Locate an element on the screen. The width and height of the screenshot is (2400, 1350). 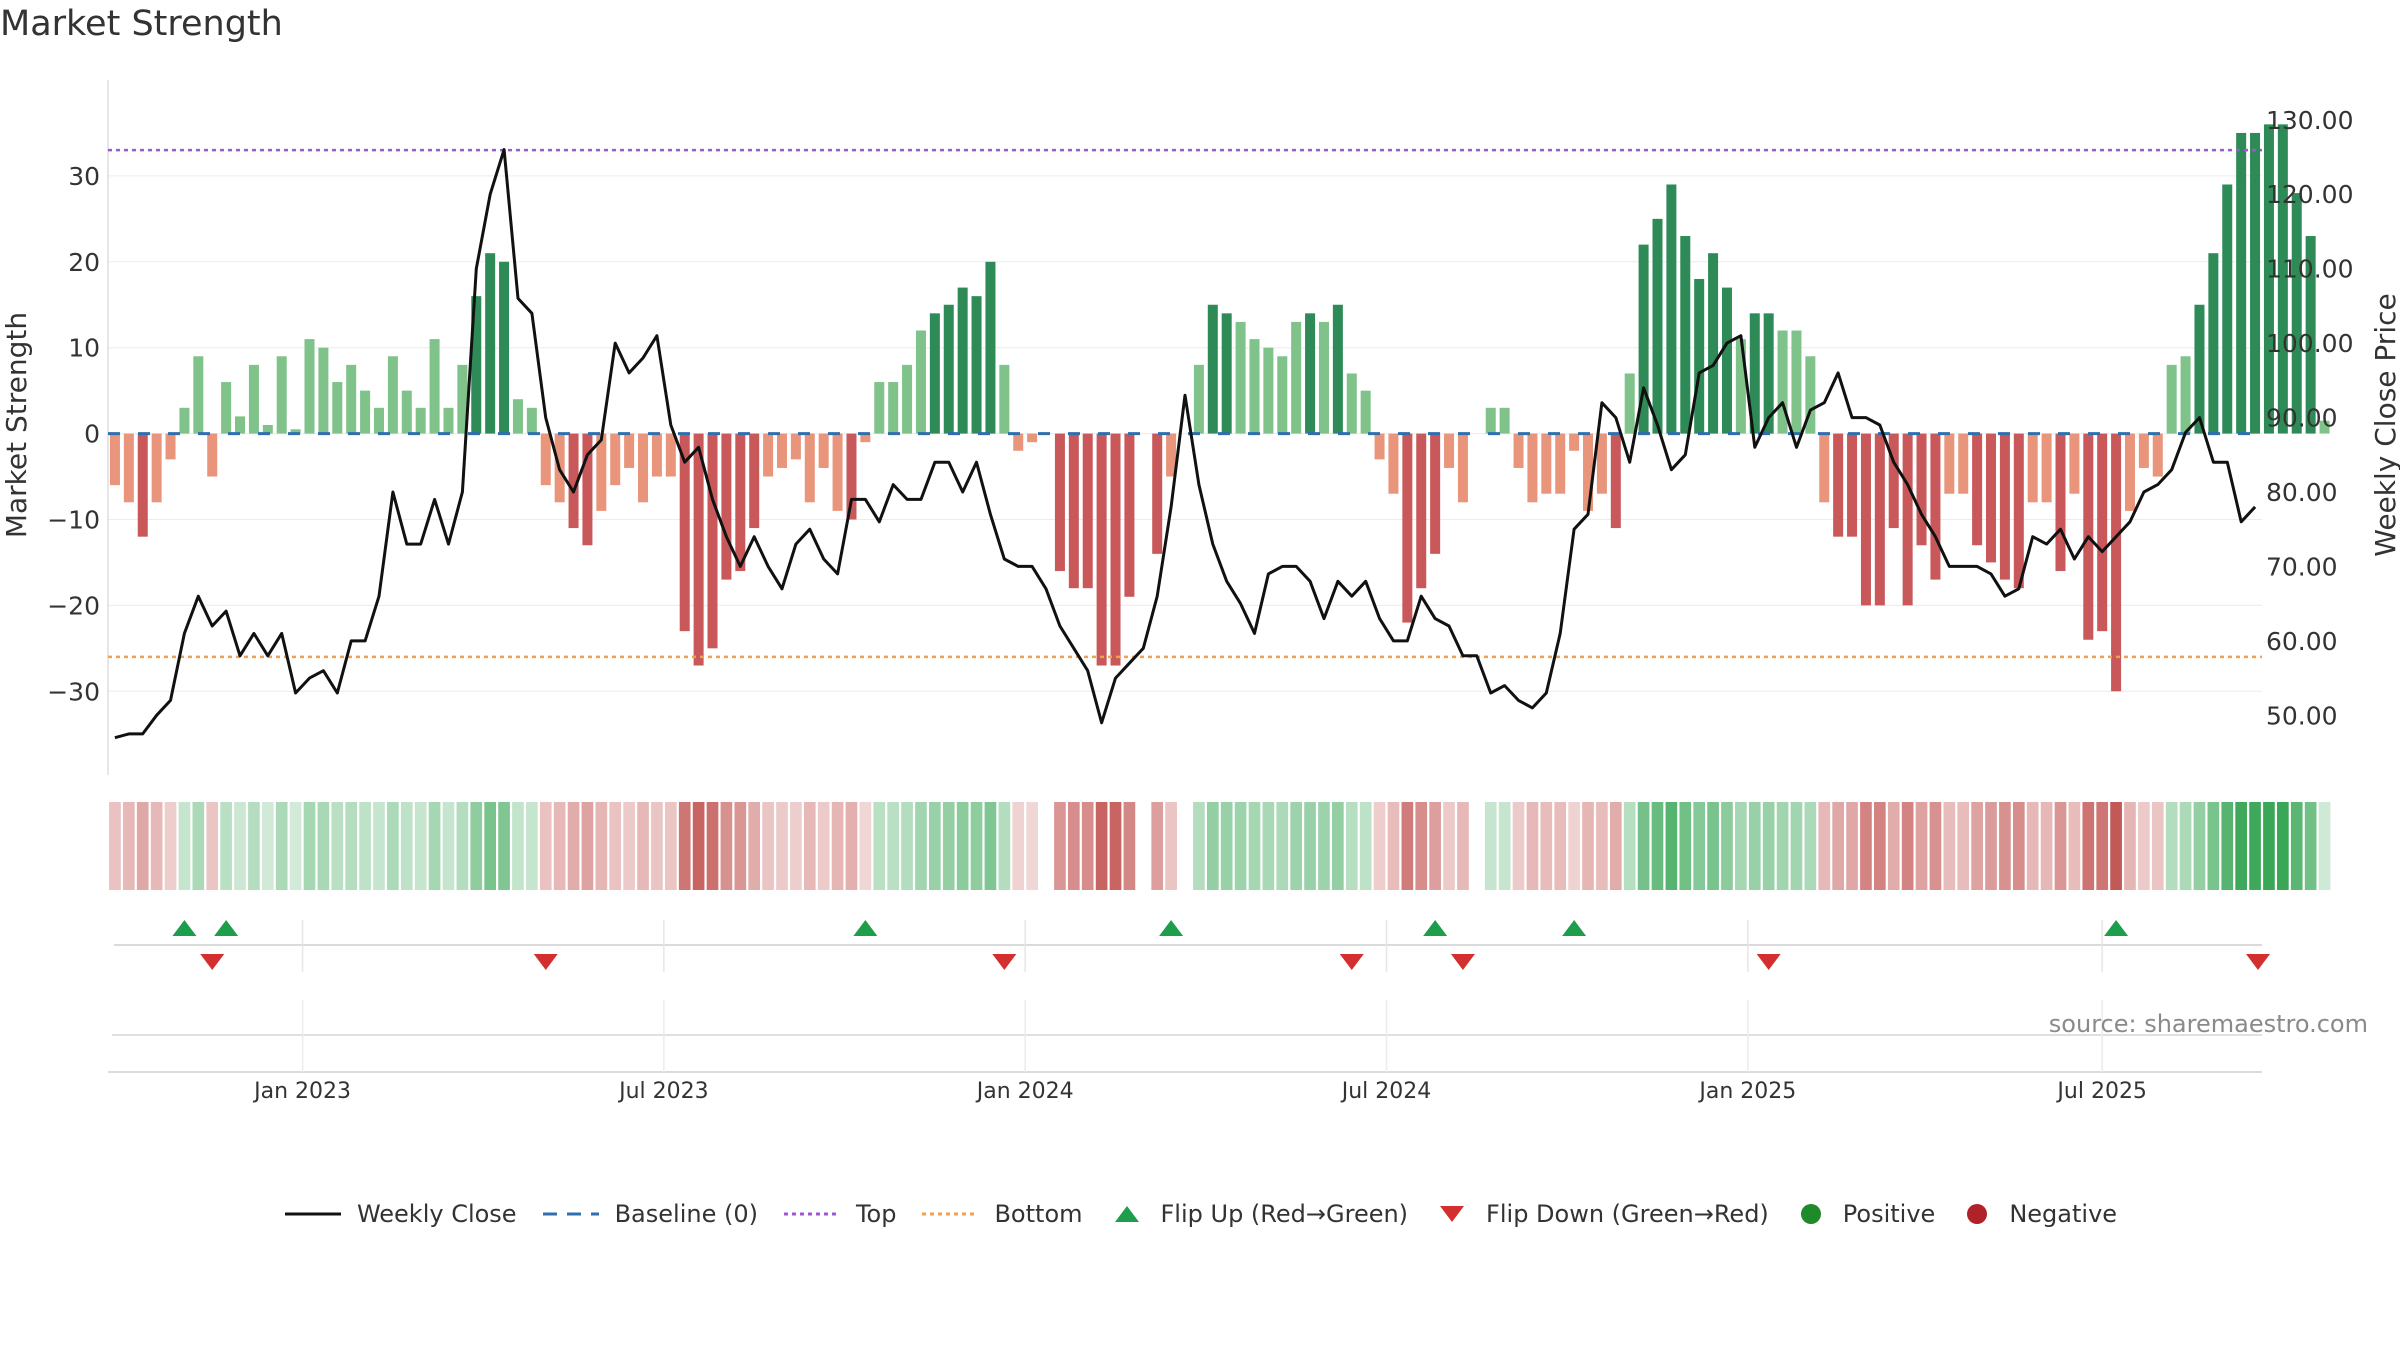
y-left-tick-label: −30 is located at coordinates (73, 691).